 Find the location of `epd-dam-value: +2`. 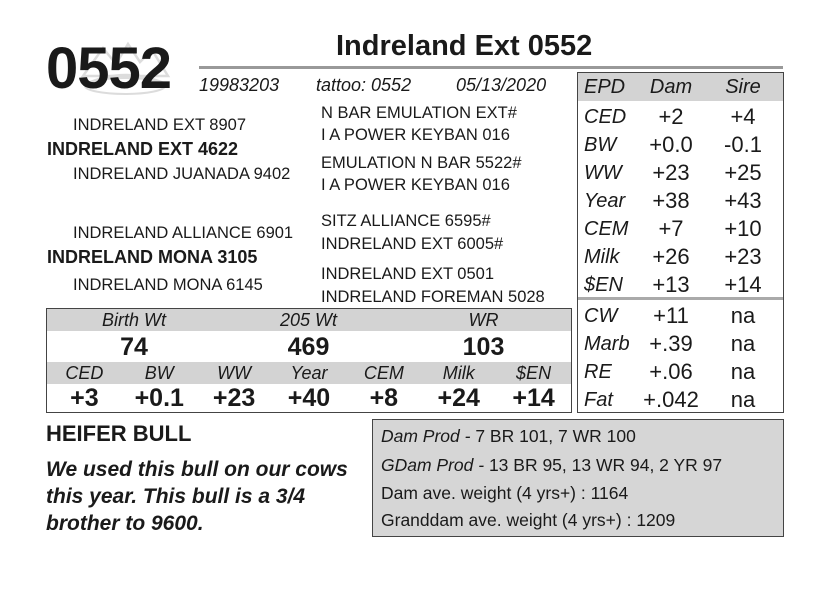

epd-dam-value: +2 is located at coordinates (671, 116).